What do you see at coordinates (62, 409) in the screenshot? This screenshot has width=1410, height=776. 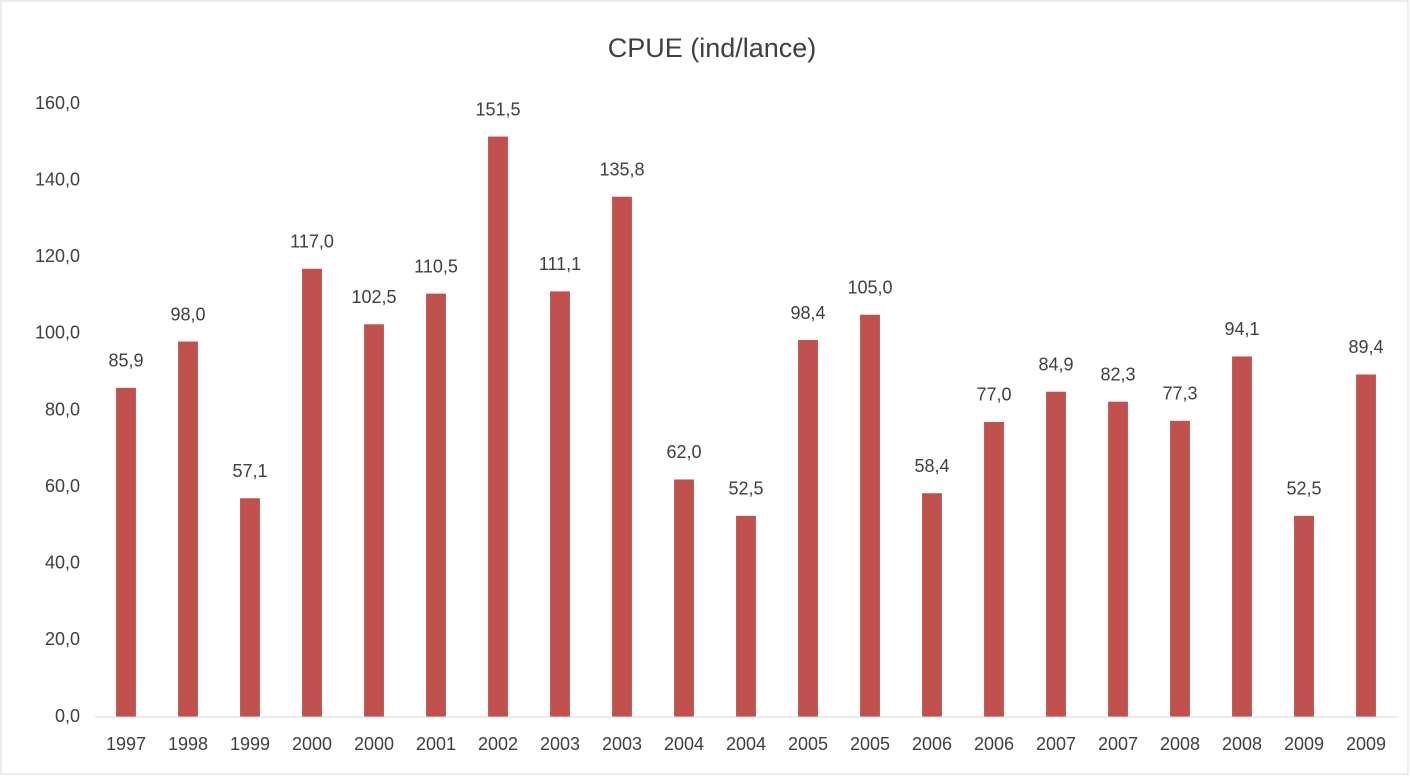 I see `y-tick-label: 80,0` at bounding box center [62, 409].